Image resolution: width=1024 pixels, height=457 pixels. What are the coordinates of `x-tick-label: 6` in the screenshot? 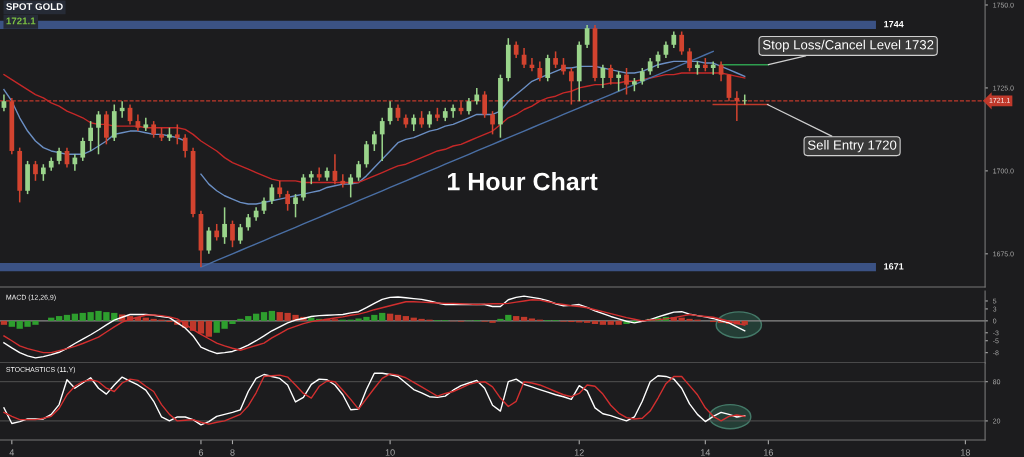 It's located at (201, 452).